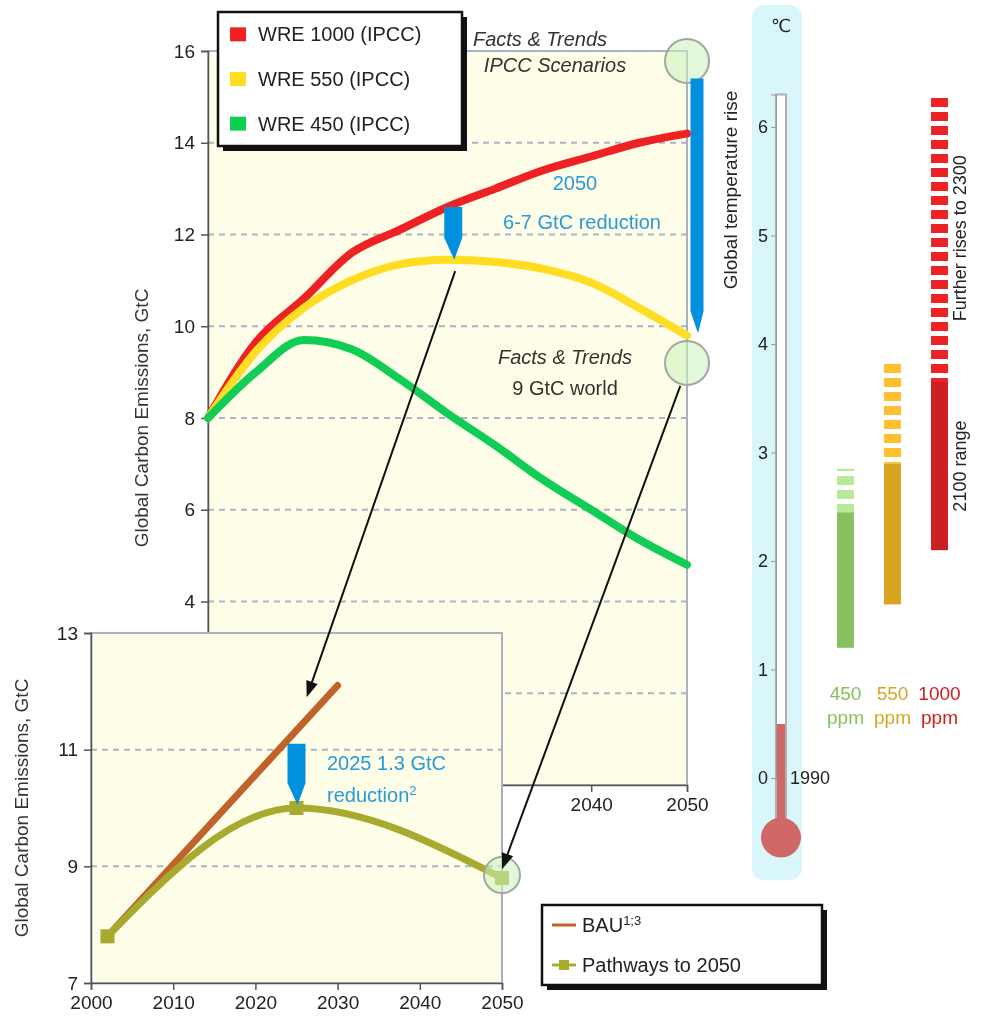  I want to click on y-tick-label: 7, so click(72, 983).